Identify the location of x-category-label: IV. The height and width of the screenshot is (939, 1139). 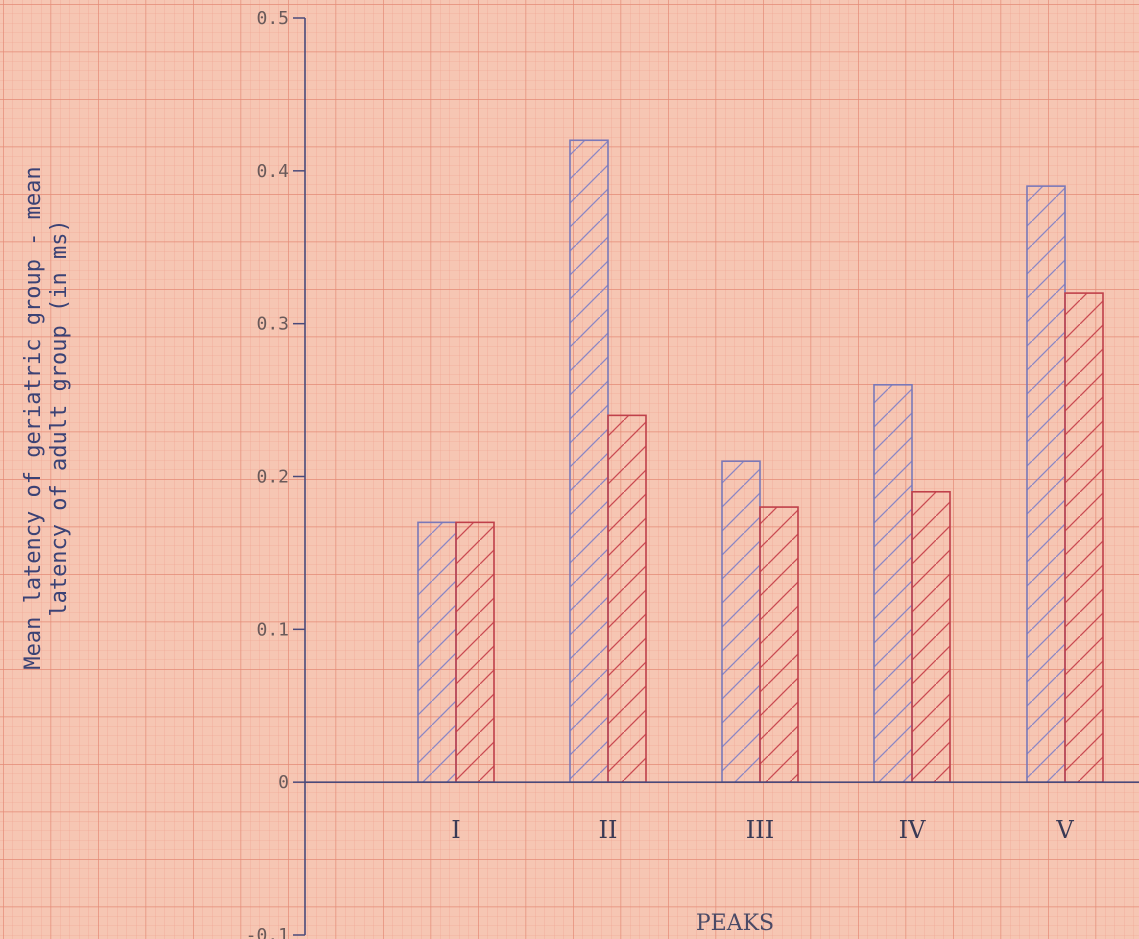
(912, 830).